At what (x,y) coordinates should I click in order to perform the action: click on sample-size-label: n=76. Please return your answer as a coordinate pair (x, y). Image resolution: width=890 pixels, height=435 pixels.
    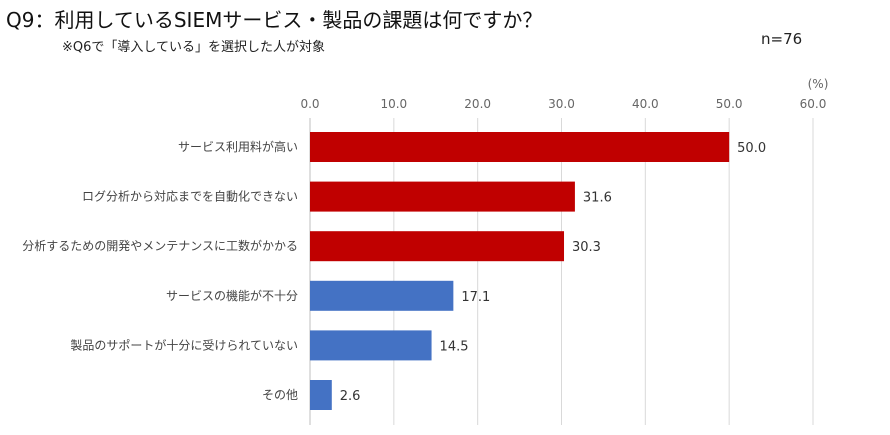
    Looking at the image, I should click on (782, 39).